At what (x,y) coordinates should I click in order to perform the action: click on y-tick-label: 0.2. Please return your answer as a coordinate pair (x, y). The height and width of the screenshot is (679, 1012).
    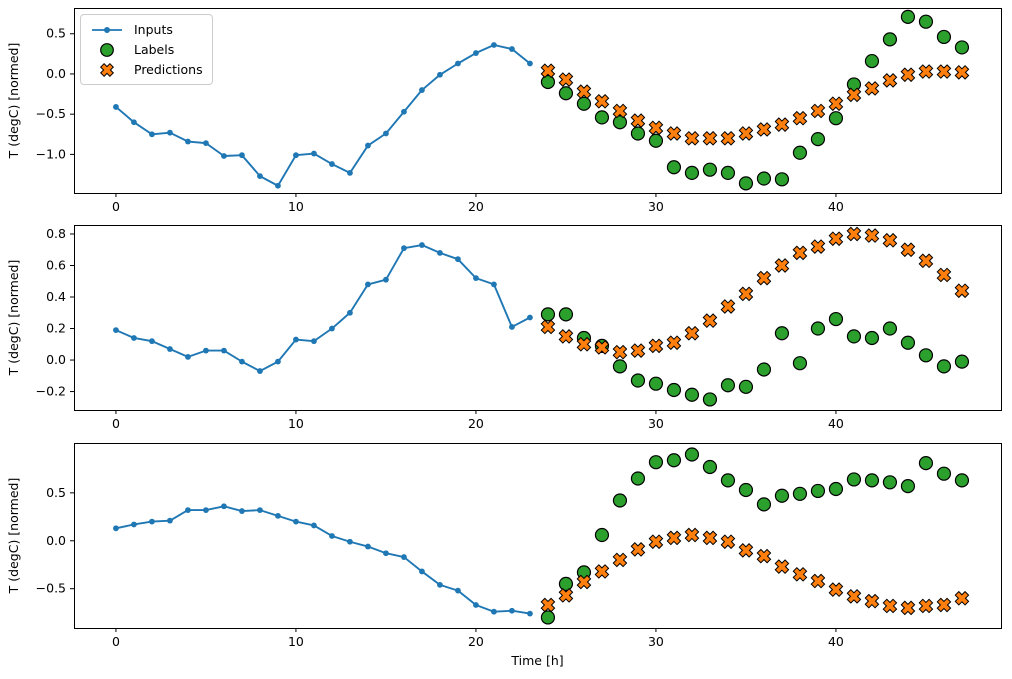
    Looking at the image, I should click on (56, 328).